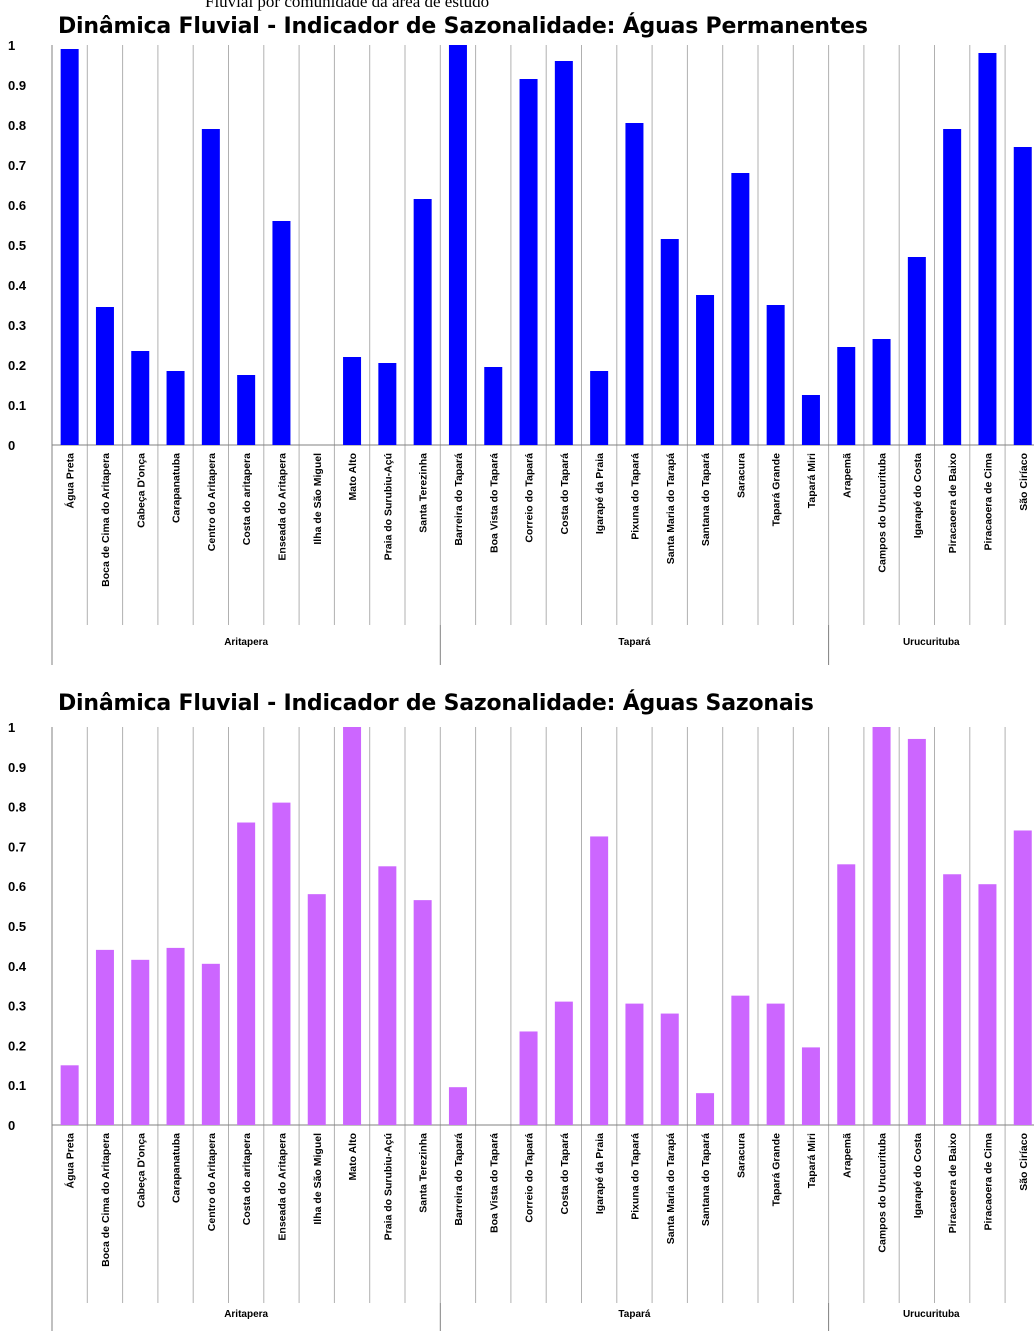  What do you see at coordinates (741, 475) in the screenshot?
I see `category-label: Saracura` at bounding box center [741, 475].